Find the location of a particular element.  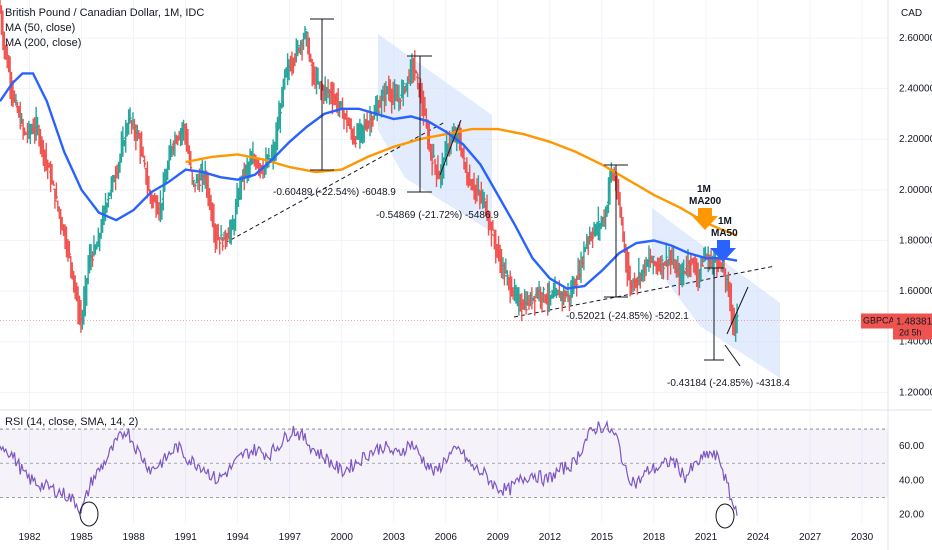

price-tag-symbol: GBPCAD is located at coordinates (882, 321).